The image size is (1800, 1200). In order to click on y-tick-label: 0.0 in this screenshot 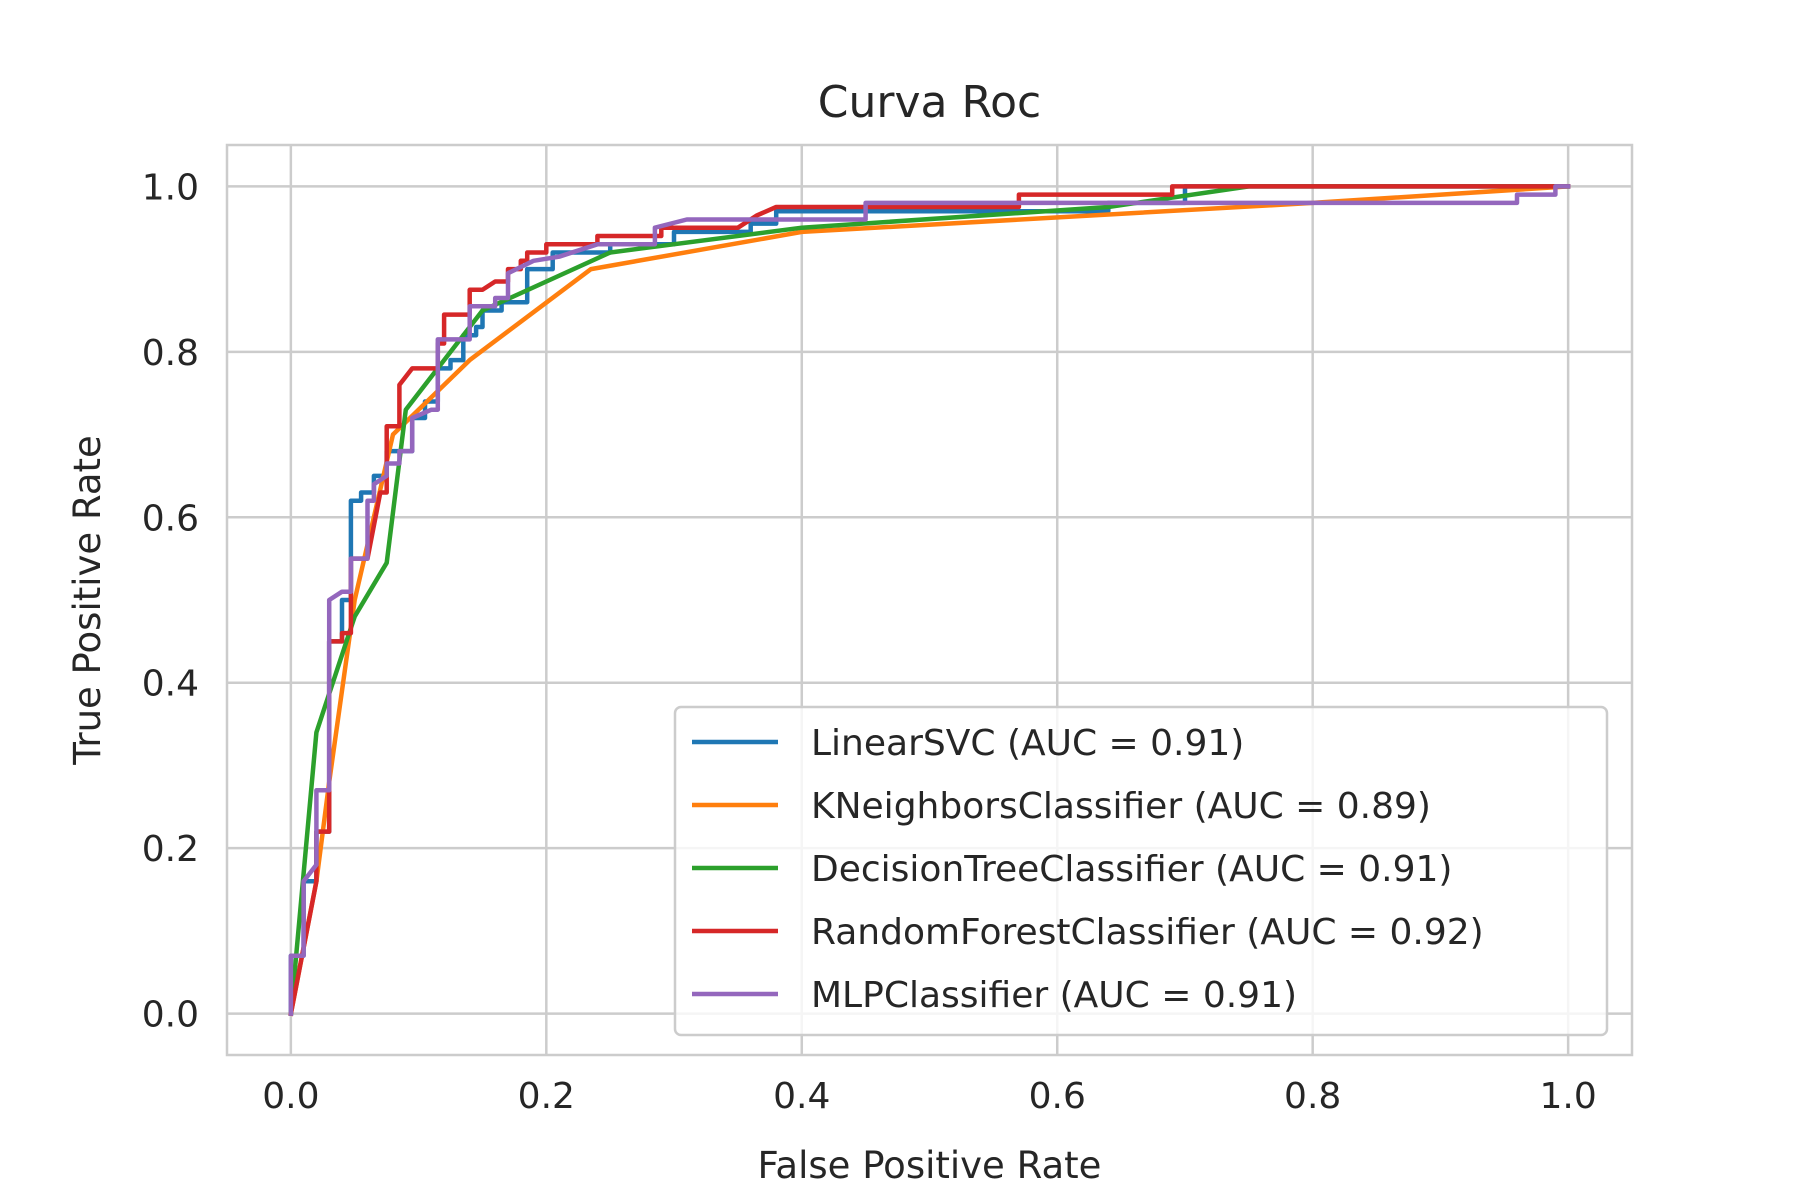, I will do `click(170, 1015)`.